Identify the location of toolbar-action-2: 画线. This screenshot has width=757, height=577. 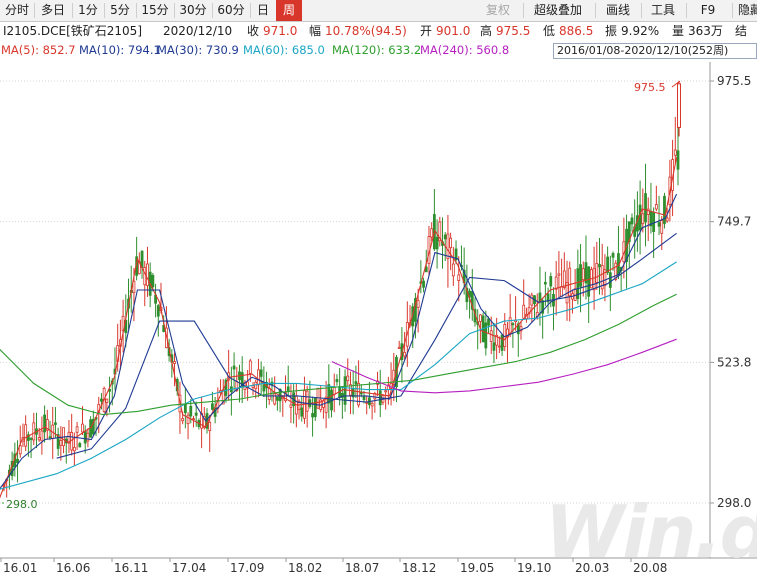
(617, 10).